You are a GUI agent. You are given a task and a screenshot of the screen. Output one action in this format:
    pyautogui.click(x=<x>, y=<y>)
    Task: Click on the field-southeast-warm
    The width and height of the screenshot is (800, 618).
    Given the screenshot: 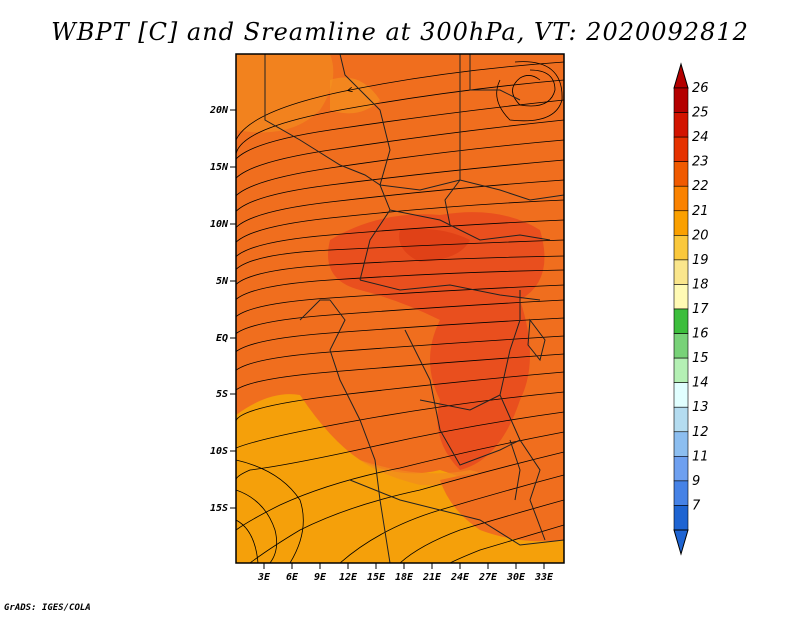 What is the action you would take?
    pyautogui.click(x=502, y=503)
    